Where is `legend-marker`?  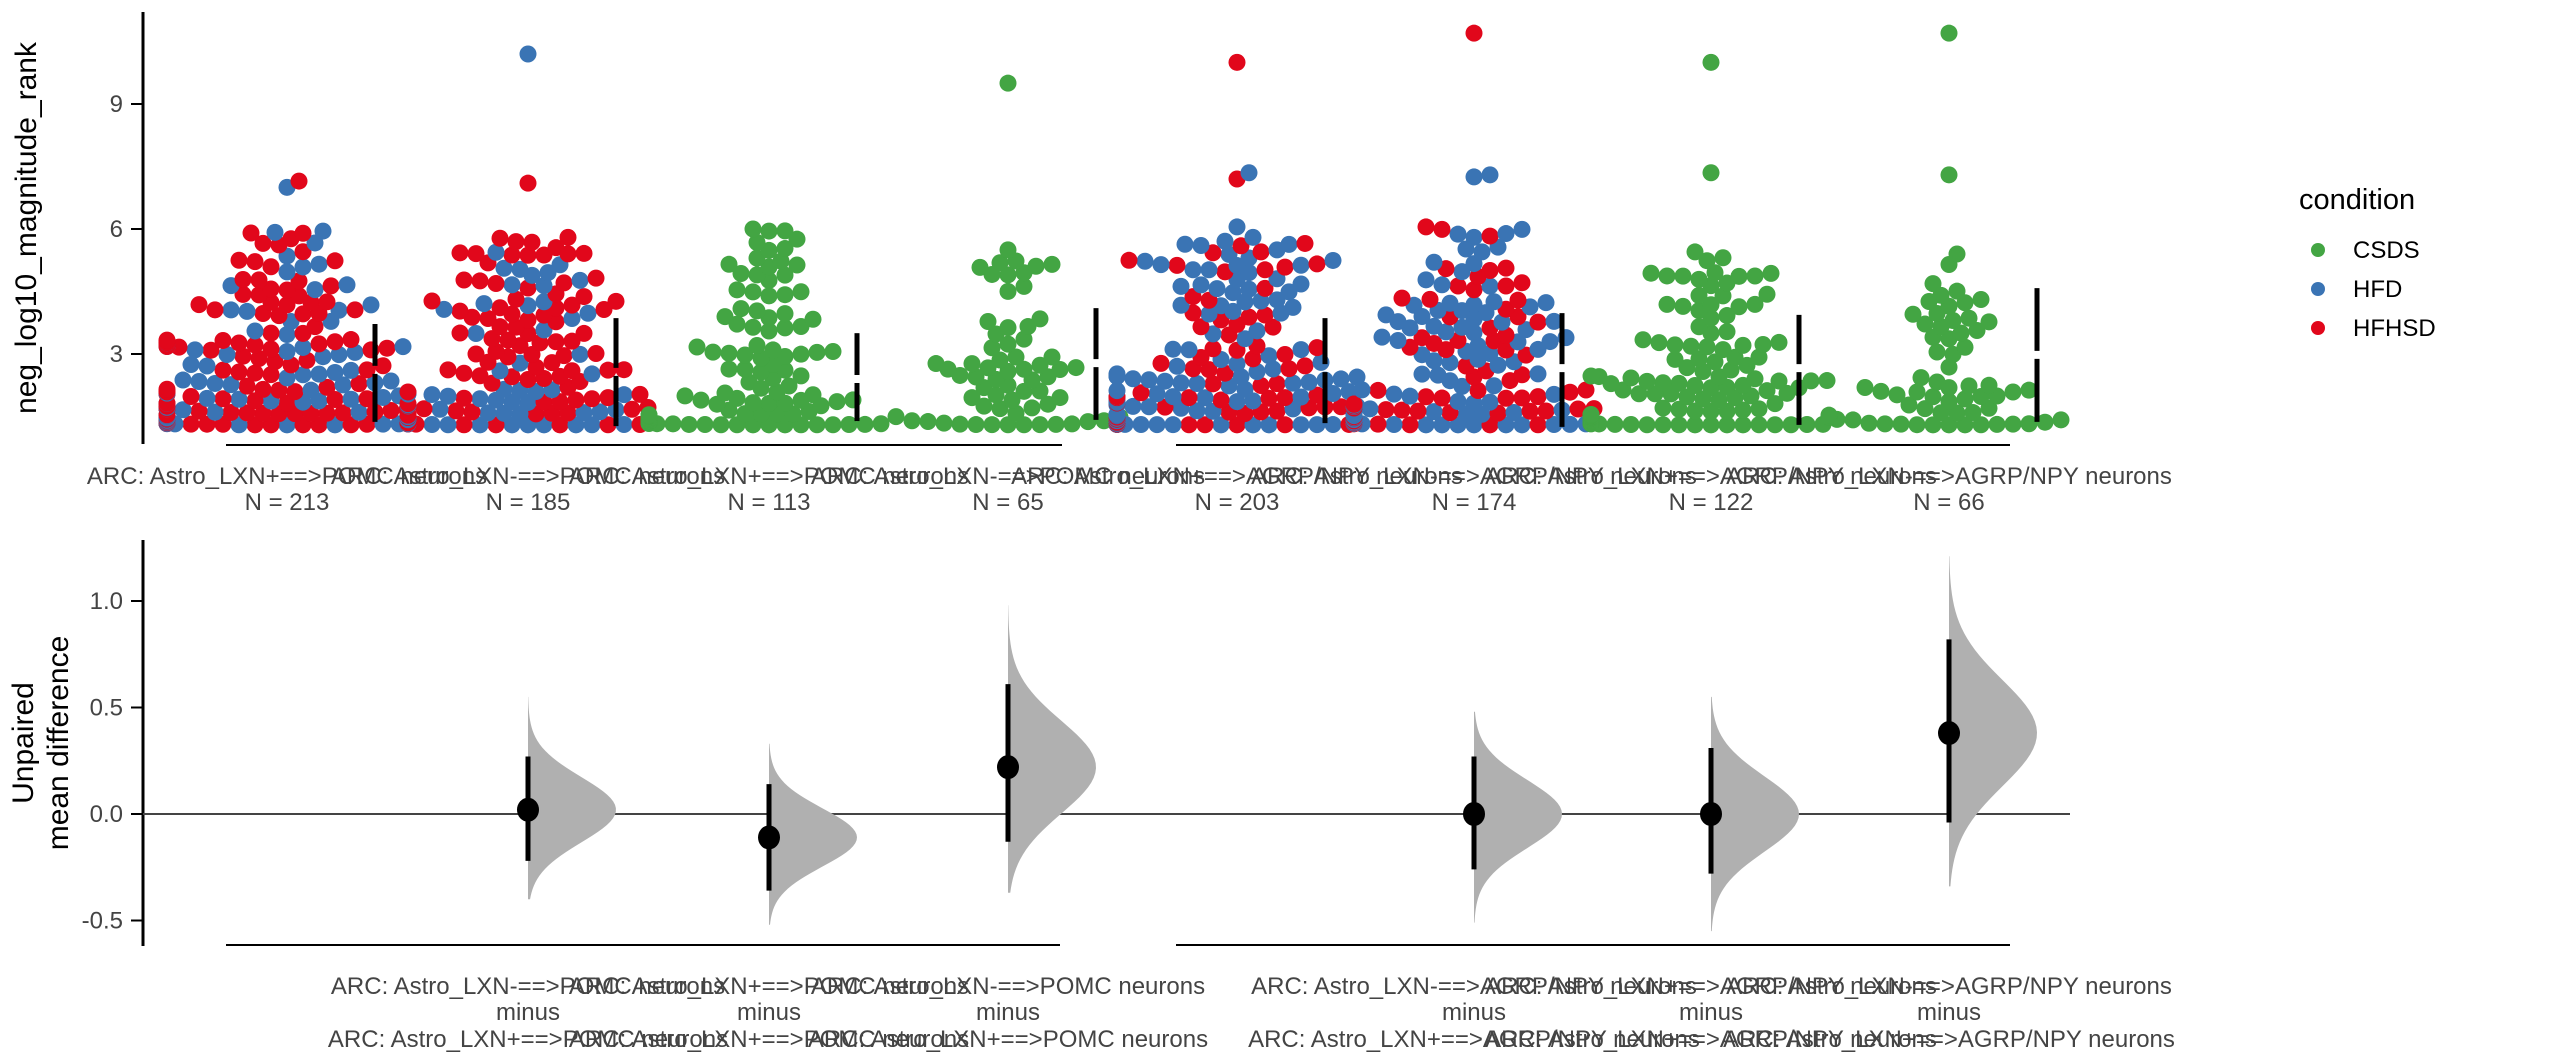 legend-marker is located at coordinates (2318, 289).